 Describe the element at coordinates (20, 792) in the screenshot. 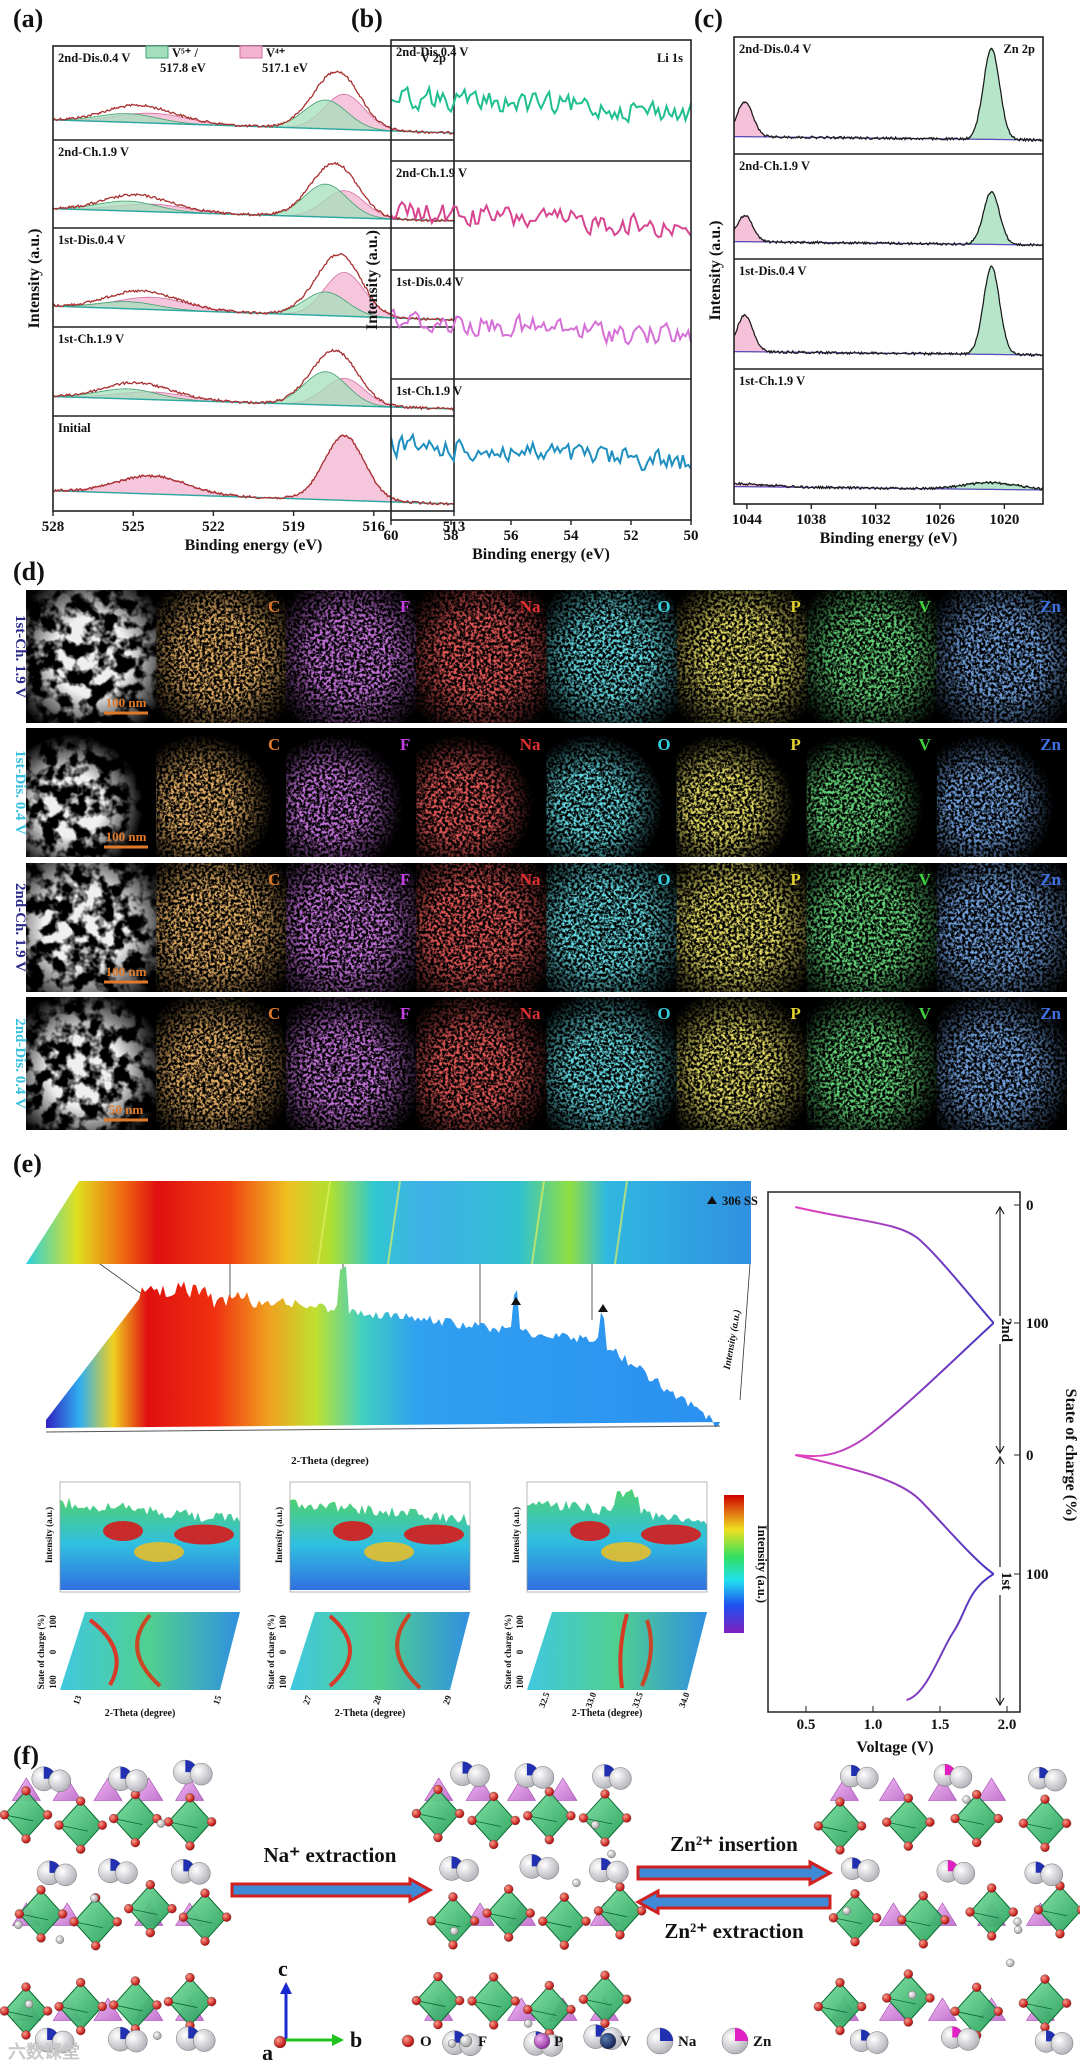

I see `row-label: 1st-Dis. 0.4 V` at that location.